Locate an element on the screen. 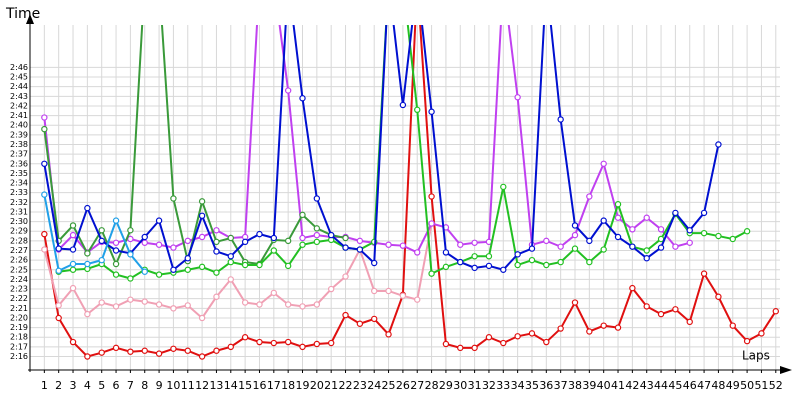 This screenshot has width=800, height=400. y-tick-label: 2:36 is located at coordinates (19, 163).